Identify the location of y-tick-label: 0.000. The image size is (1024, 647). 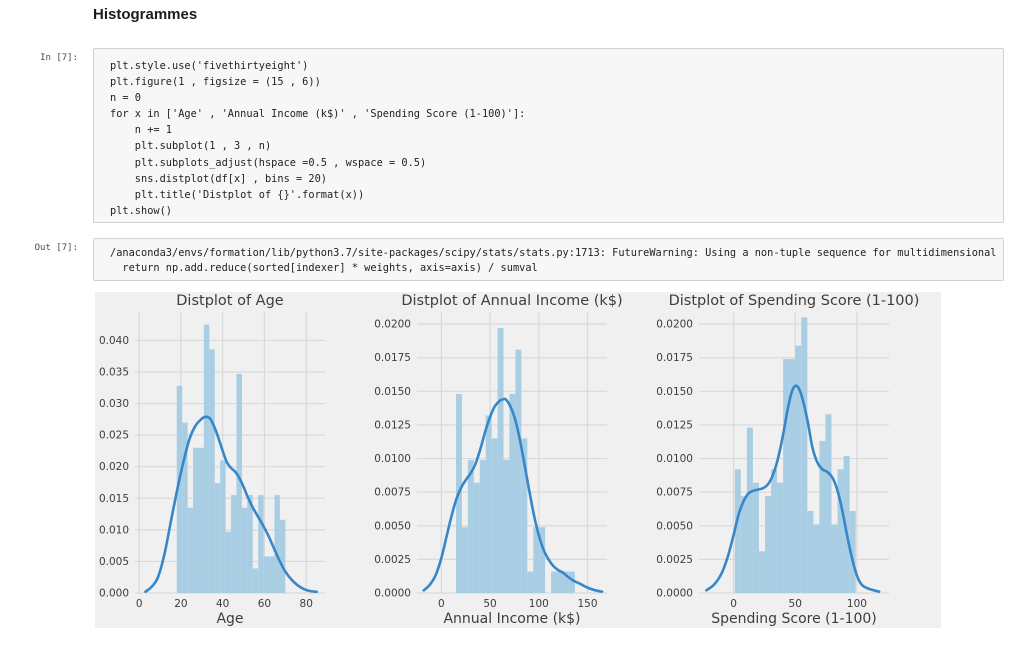
(114, 594).